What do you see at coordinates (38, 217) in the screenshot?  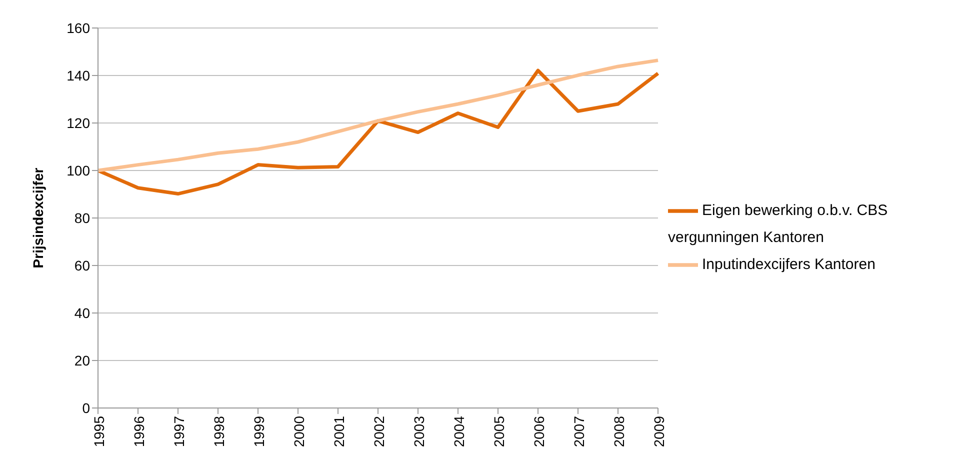 I see `y-axis-title: Prijsindexcijfer` at bounding box center [38, 217].